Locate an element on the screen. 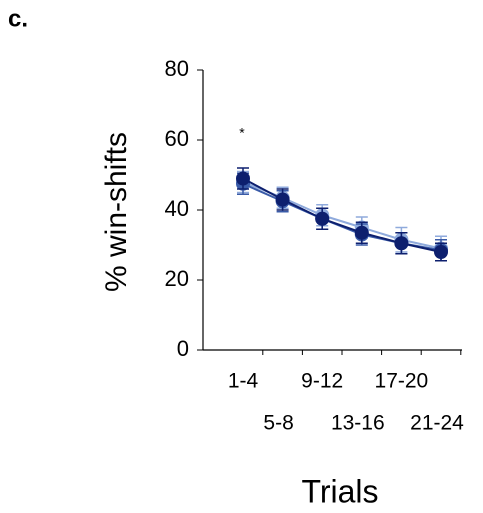 The height and width of the screenshot is (513, 483). y-tick-label: 80 is located at coordinates (177, 68).